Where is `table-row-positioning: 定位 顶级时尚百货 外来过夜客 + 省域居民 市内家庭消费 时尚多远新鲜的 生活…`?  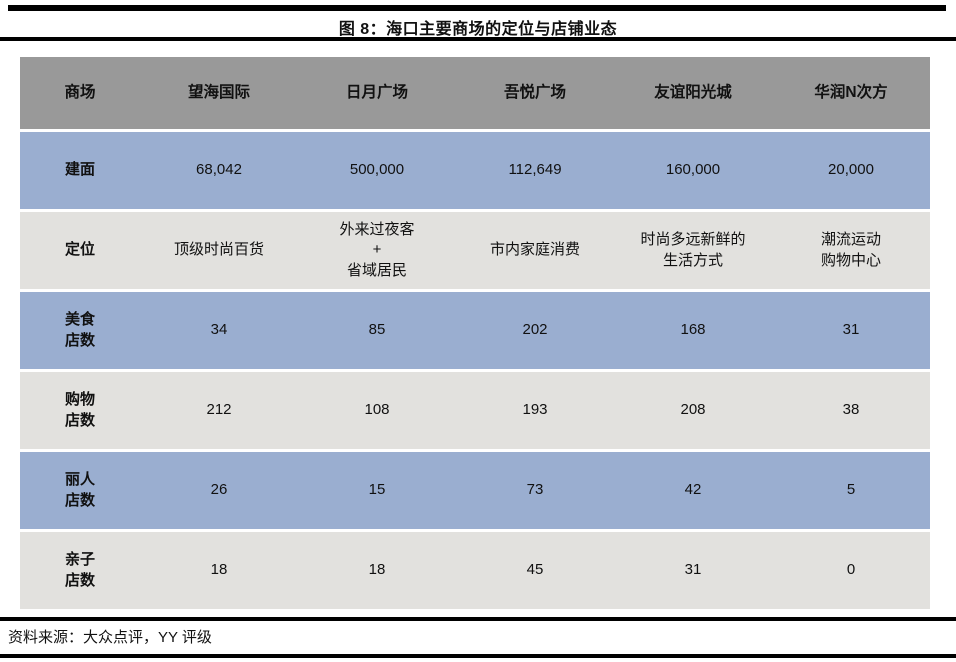
table-row-positioning: 定位 顶级时尚百货 外来过夜客 + 省域居民 市内家庭消费 时尚多远新鲜的 生活… is located at coordinates (475, 249).